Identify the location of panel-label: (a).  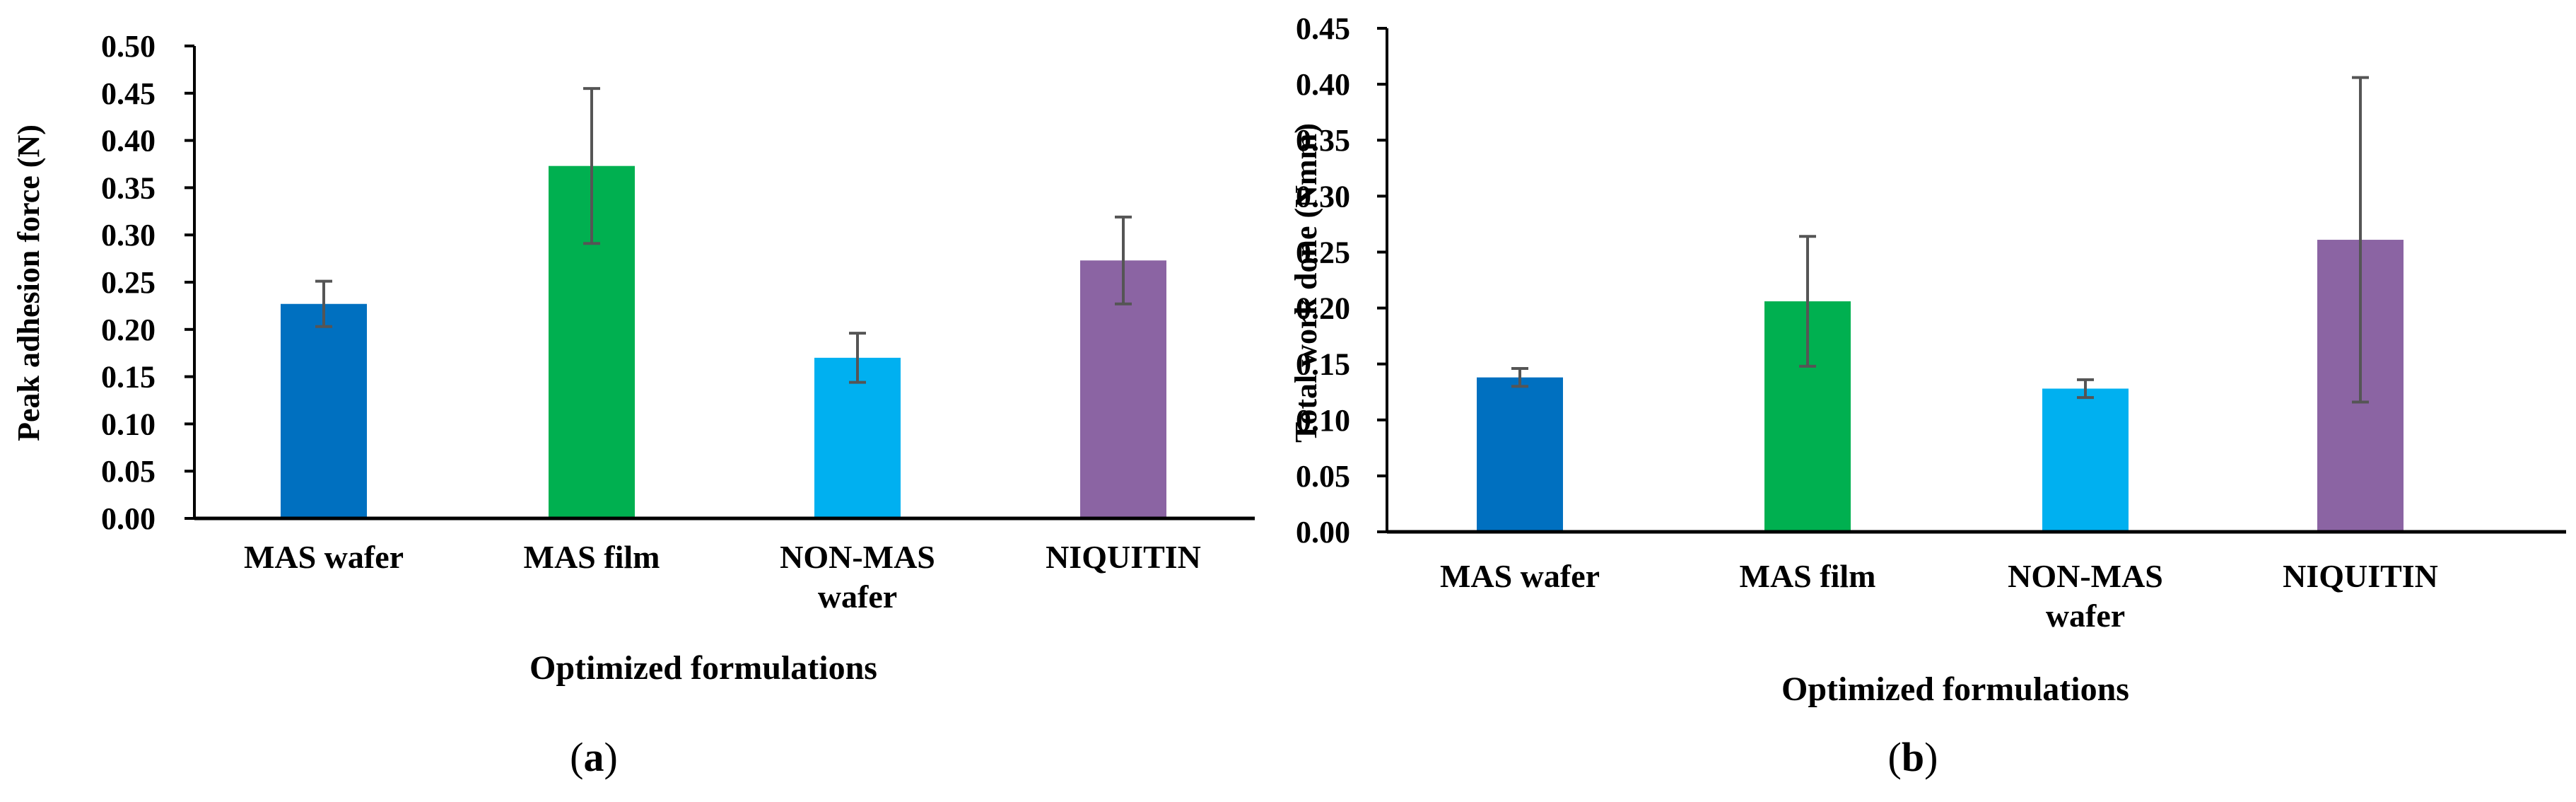
(594, 757).